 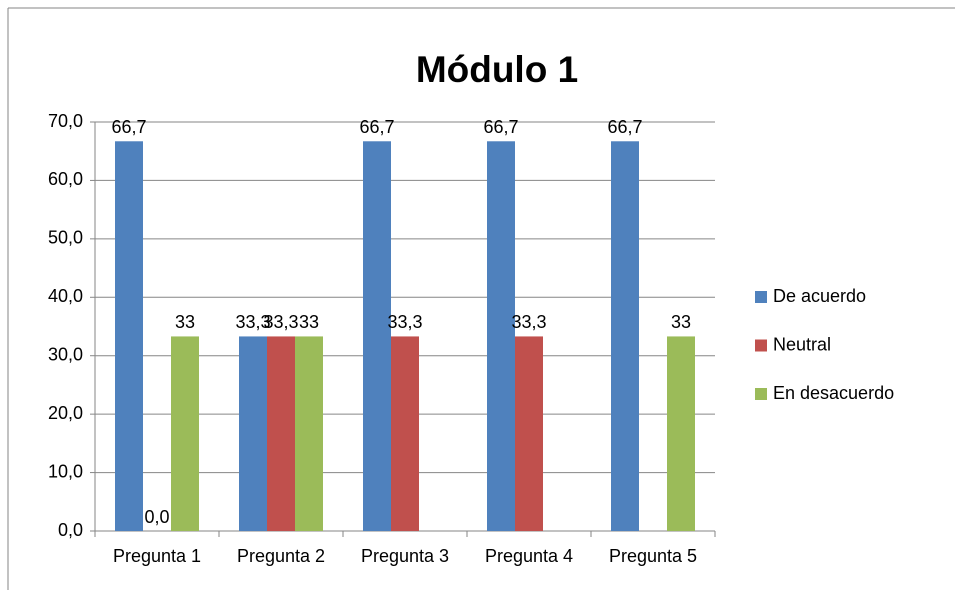 What do you see at coordinates (653, 556) in the screenshot?
I see `x-tick-label: Pregunta 5` at bounding box center [653, 556].